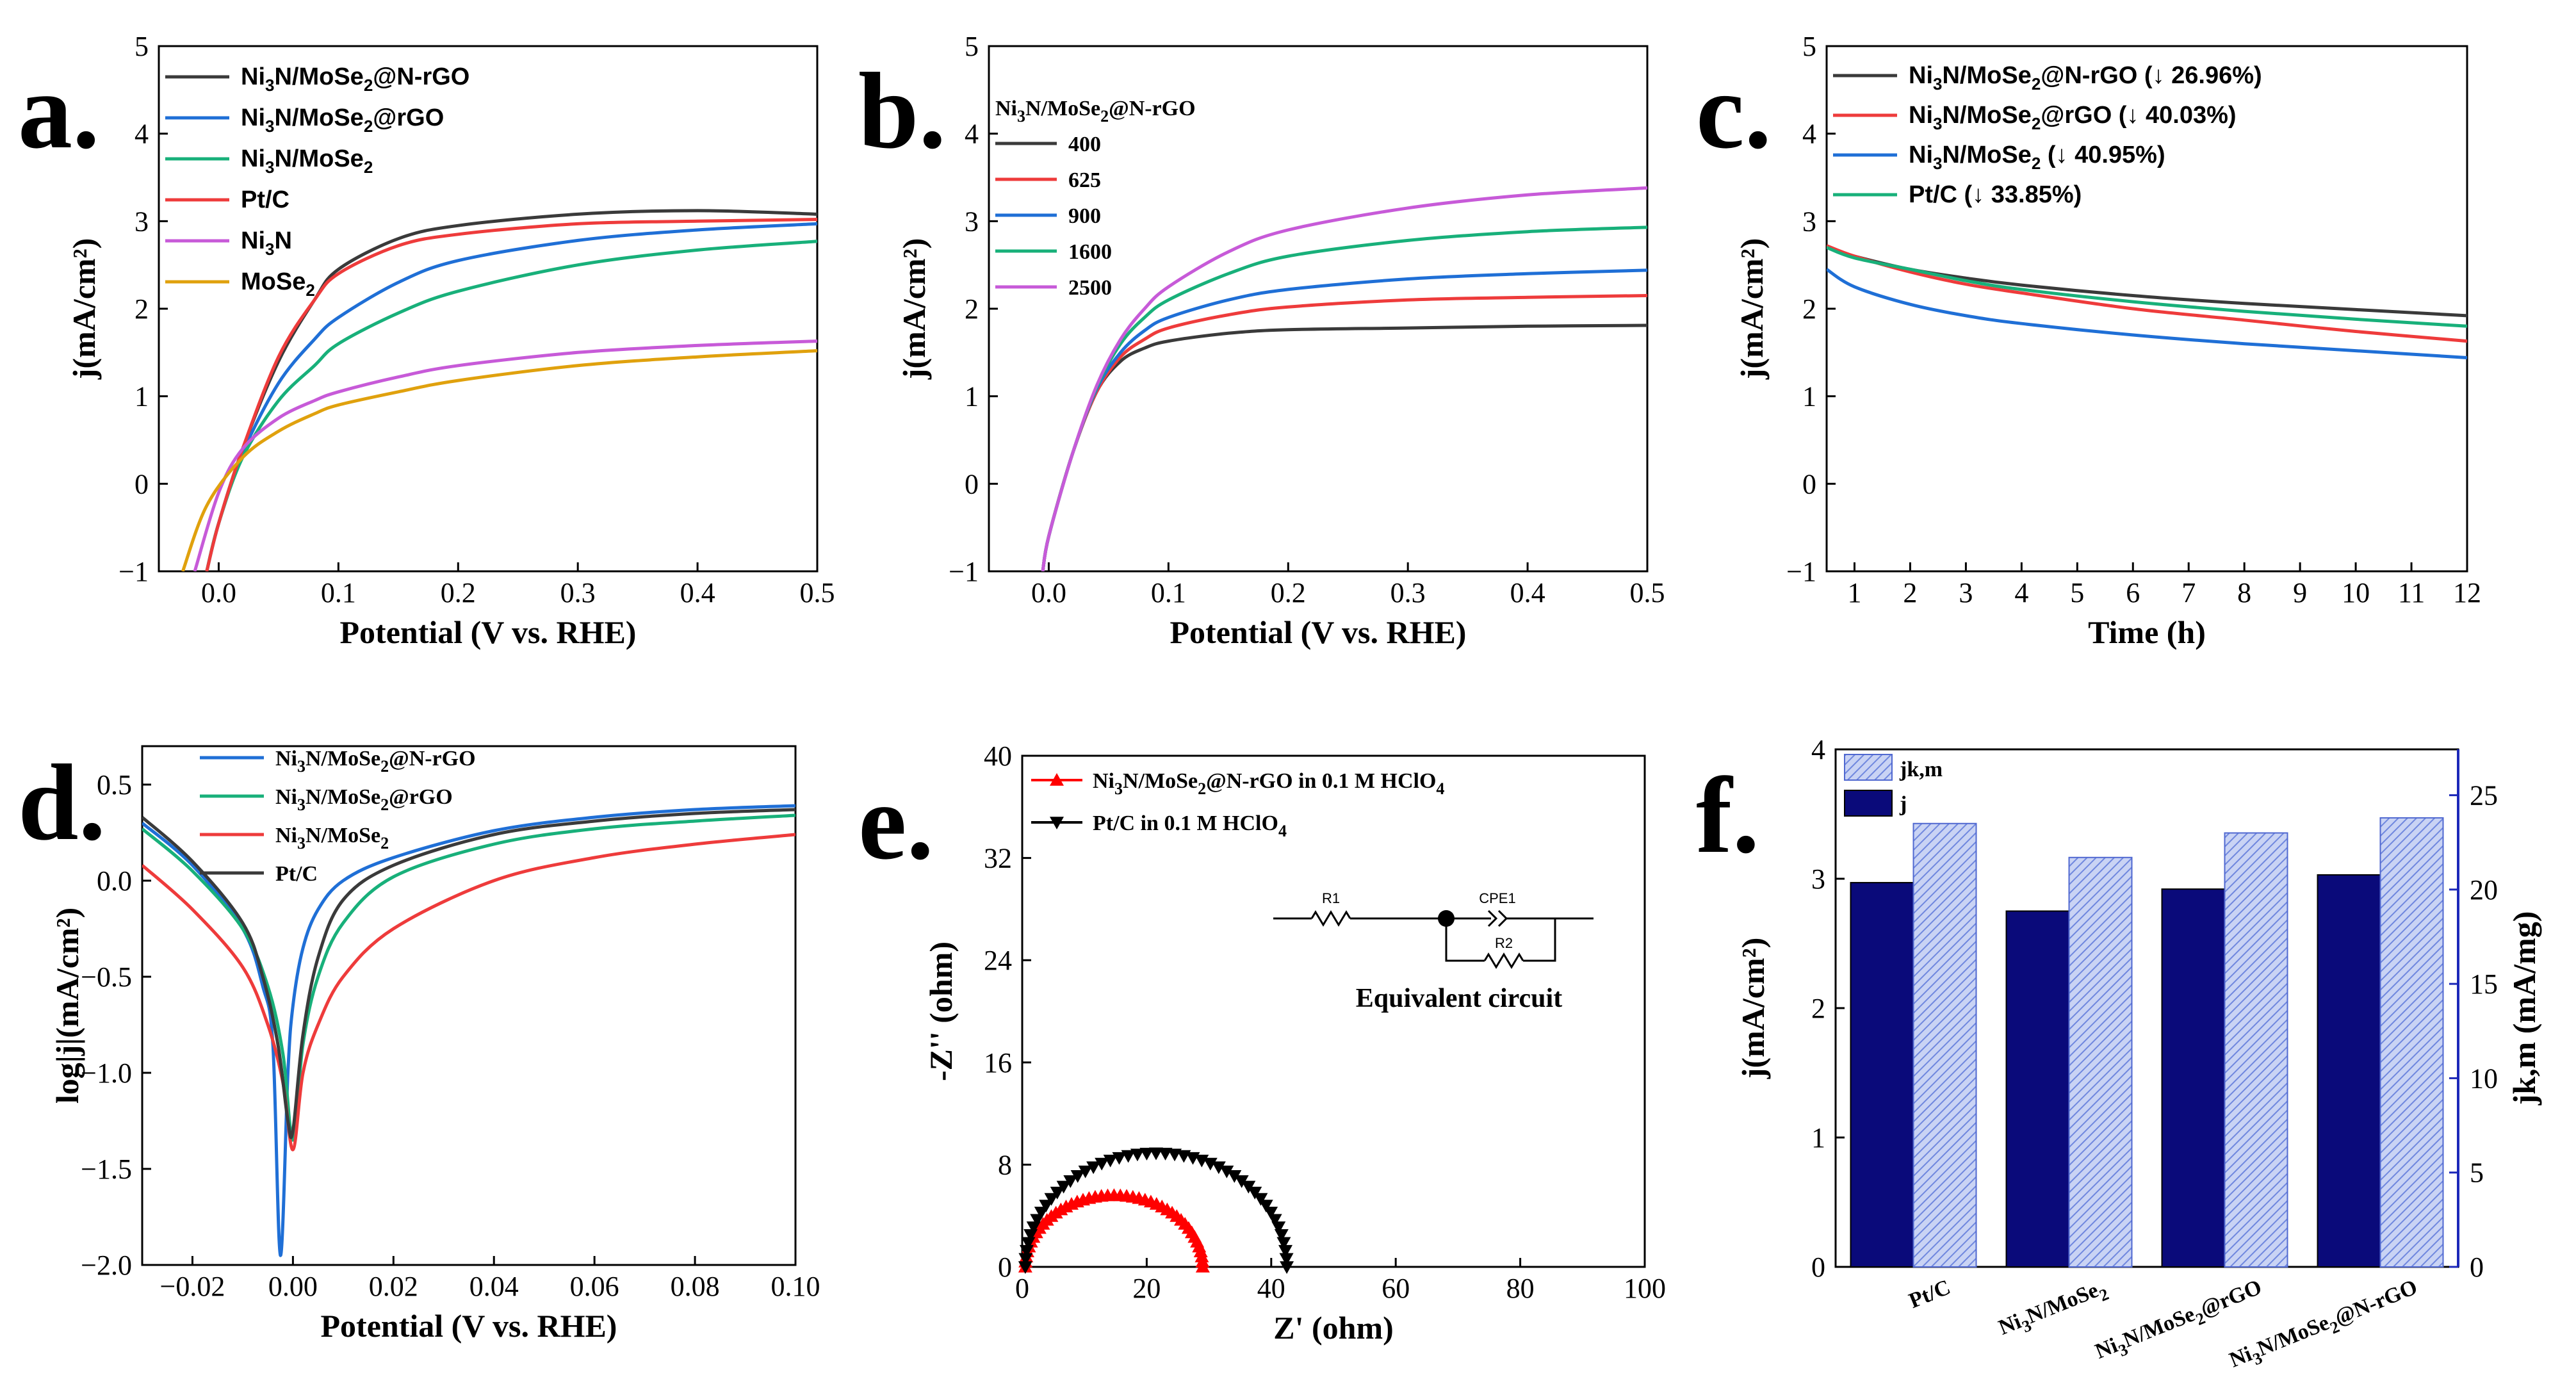  What do you see at coordinates (1090, 252) in the screenshot?
I see `legend-entry: 1600` at bounding box center [1090, 252].